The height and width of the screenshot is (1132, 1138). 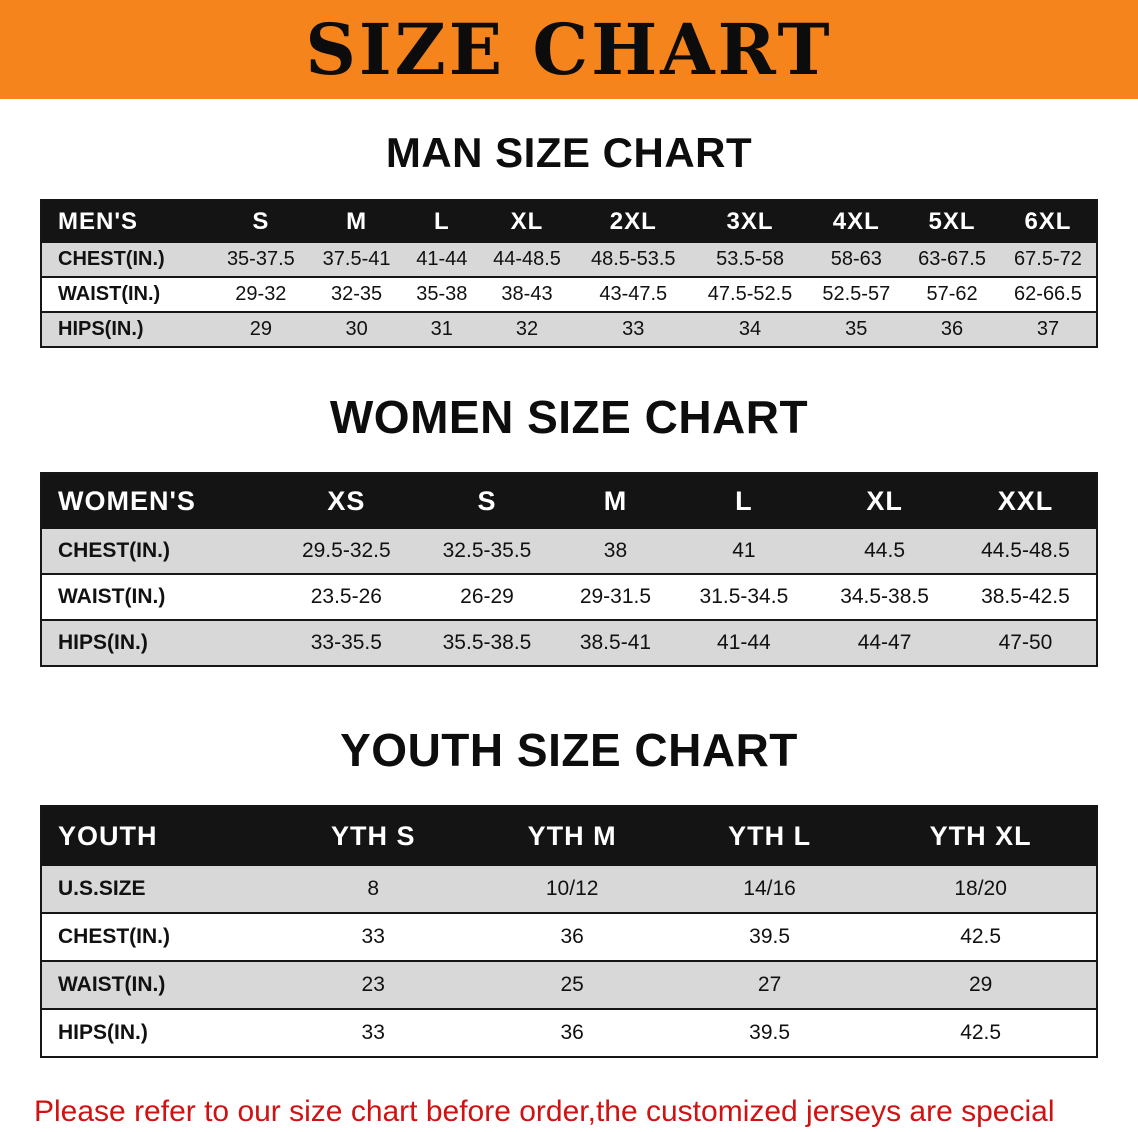 I want to click on size-value-cell: 44.5, so click(x=884, y=550).